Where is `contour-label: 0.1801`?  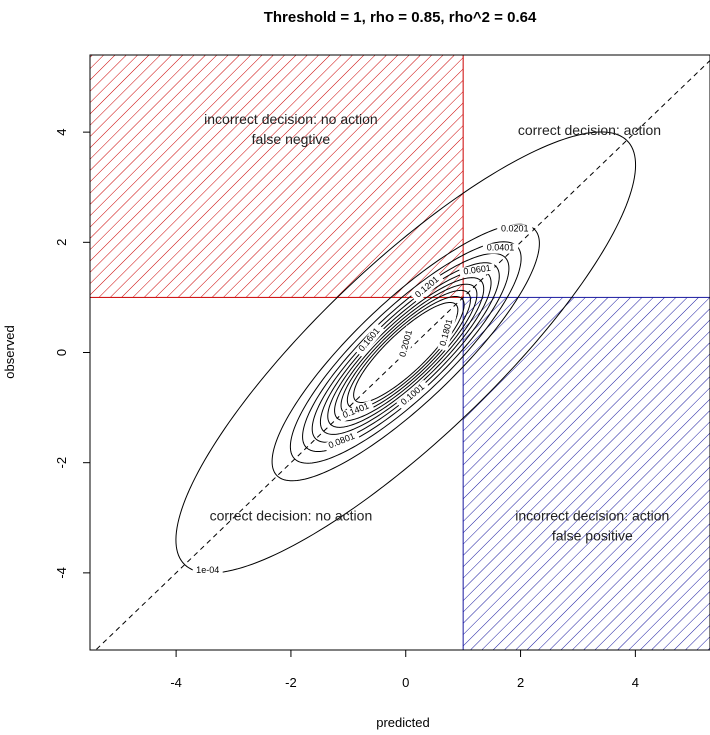
contour-label: 0.1801 is located at coordinates (447, 332).